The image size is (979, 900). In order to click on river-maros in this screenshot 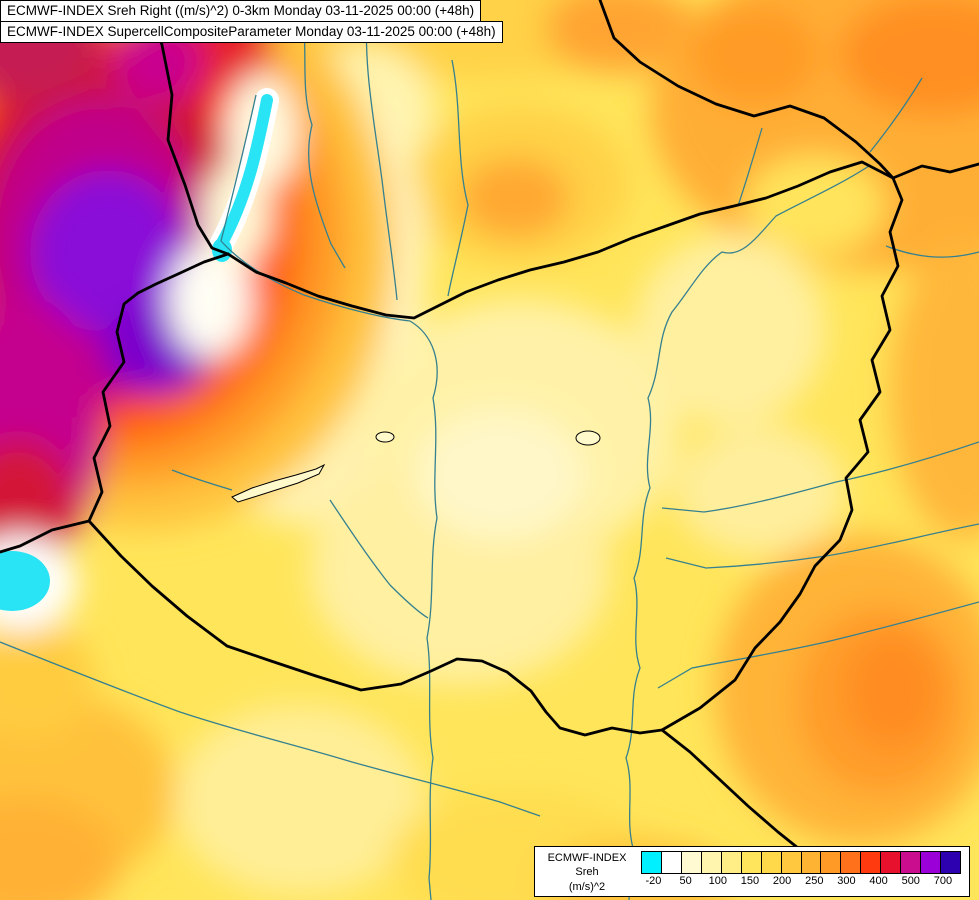, I will do `click(818, 645)`.